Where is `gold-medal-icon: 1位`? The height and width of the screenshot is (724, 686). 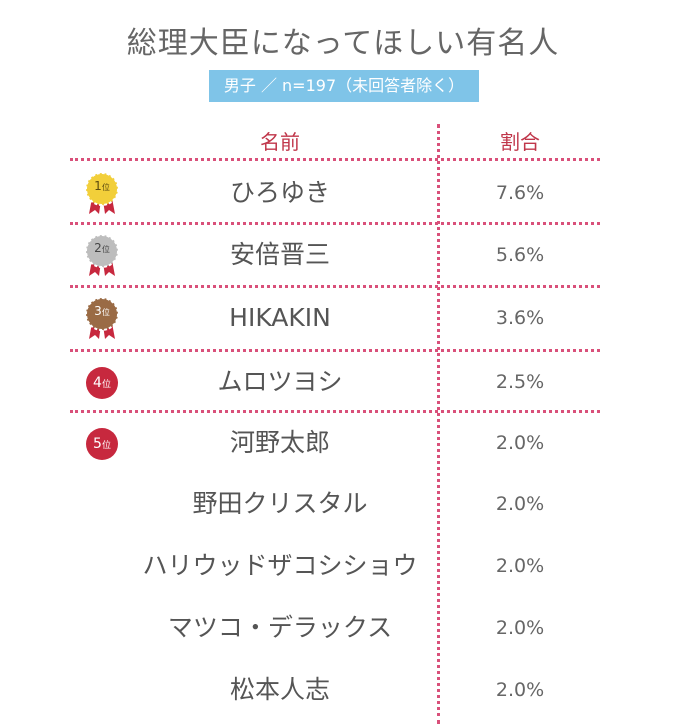 gold-medal-icon: 1位 is located at coordinates (102, 194).